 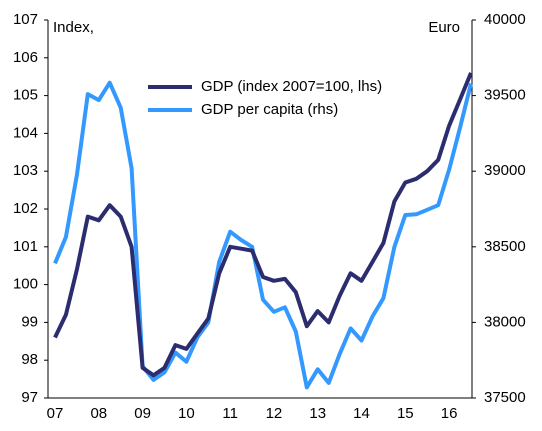 What do you see at coordinates (291, 86) in the screenshot?
I see `legend-label: GDP (index 2007=100, lhs)` at bounding box center [291, 86].